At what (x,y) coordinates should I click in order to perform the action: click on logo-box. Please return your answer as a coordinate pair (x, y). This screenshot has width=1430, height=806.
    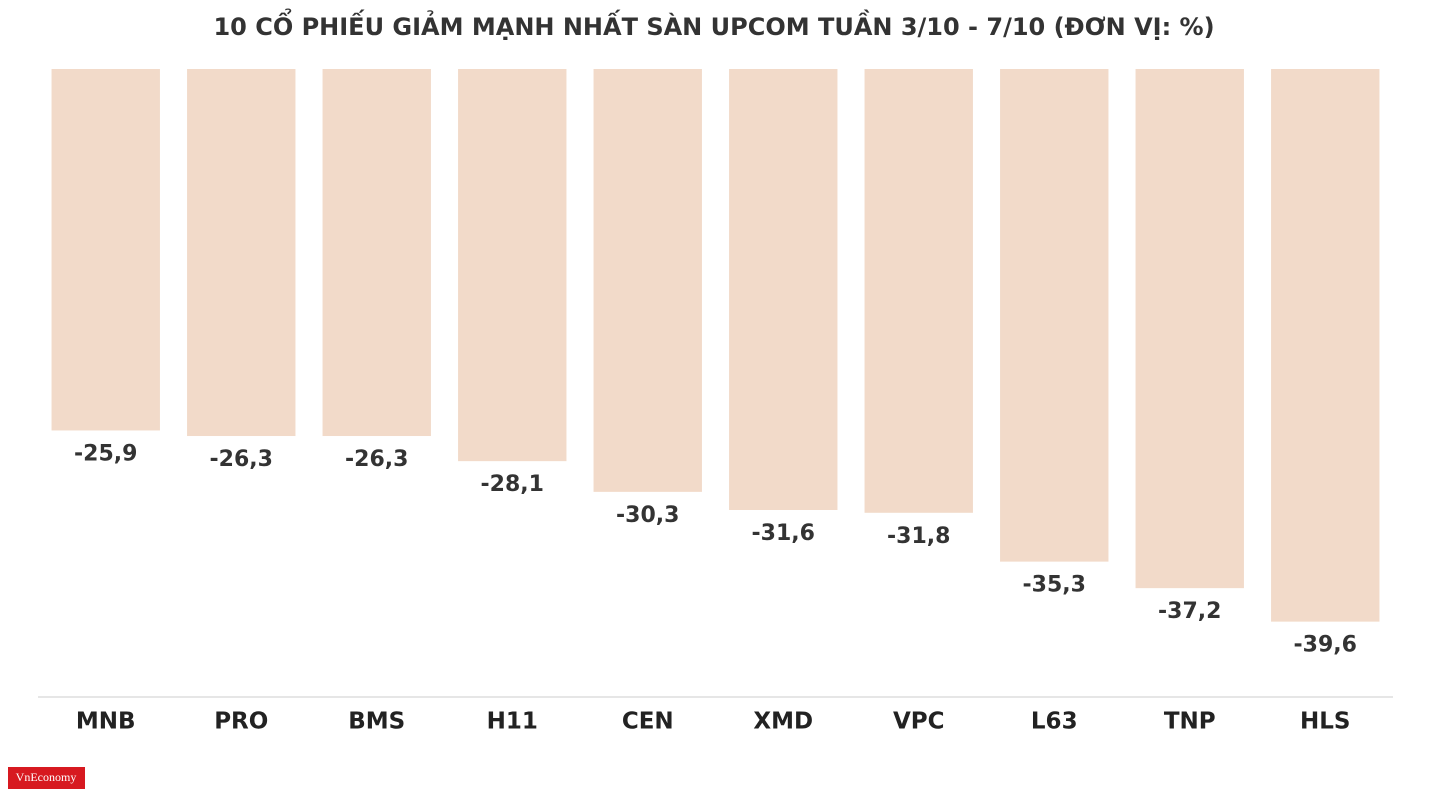
    Looking at the image, I should click on (46, 778).